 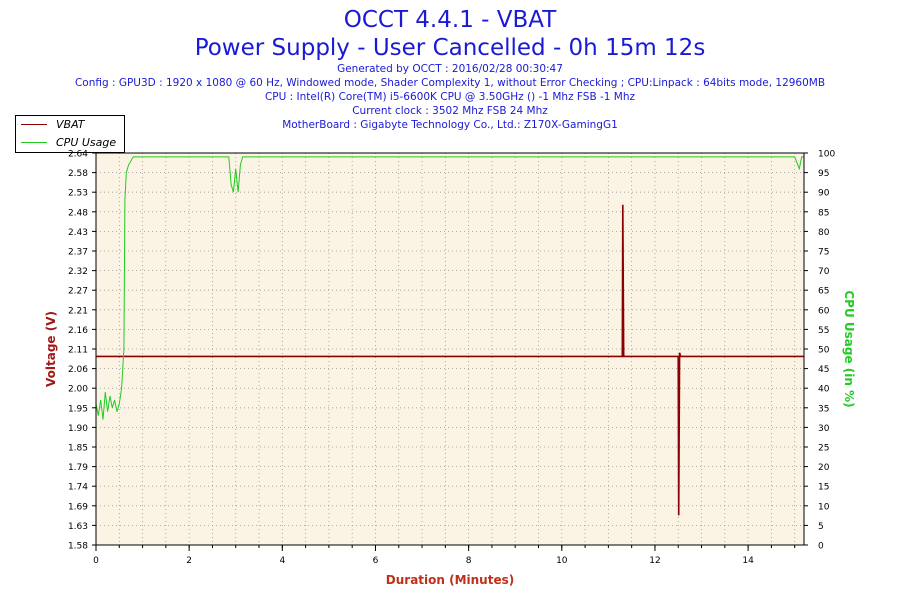 I want to click on y2-tick-label: 30, so click(x=824, y=429).